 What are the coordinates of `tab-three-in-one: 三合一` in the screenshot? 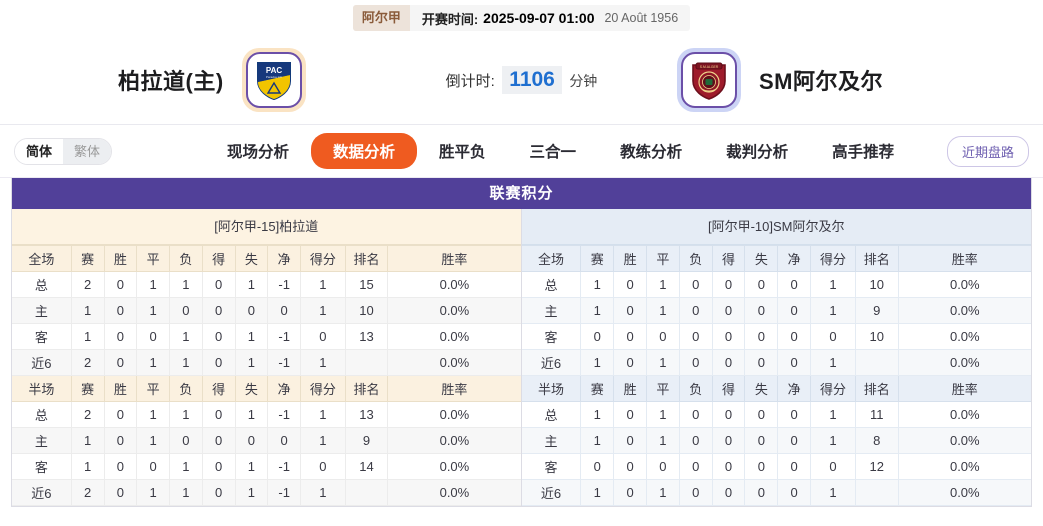 It's located at (553, 152).